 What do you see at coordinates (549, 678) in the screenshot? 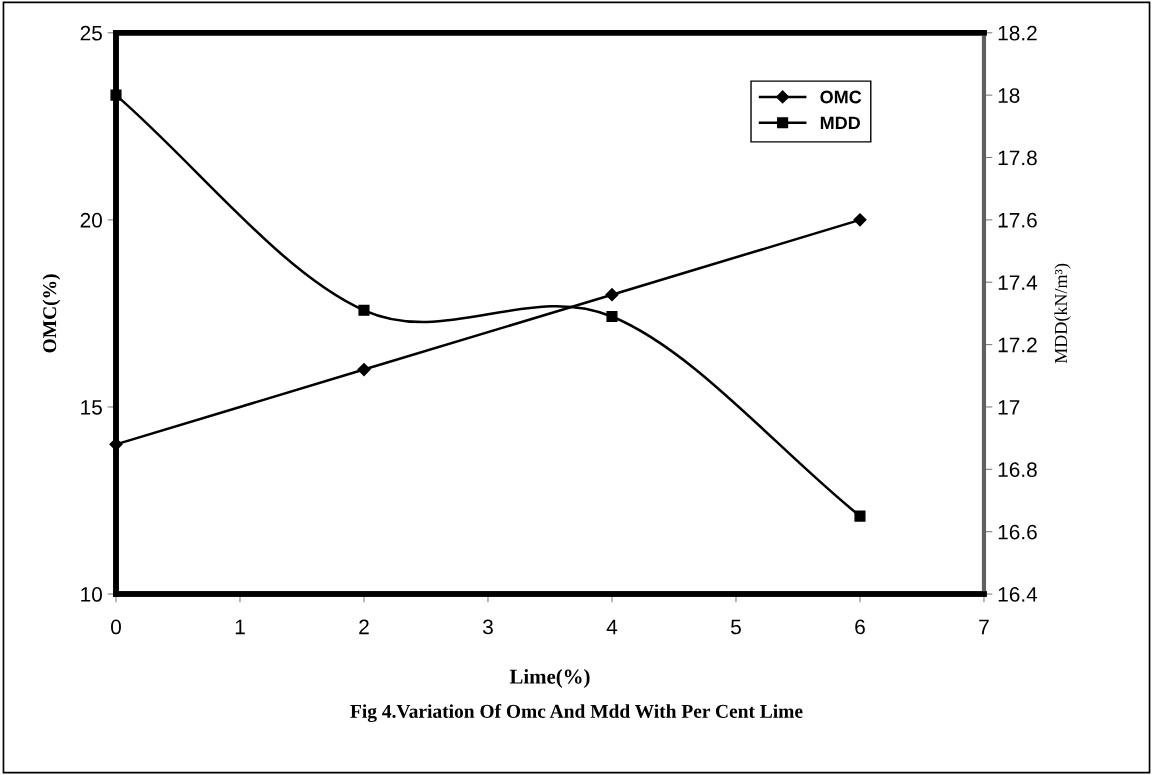
I see `x-axis-title: Lime(%)` at bounding box center [549, 678].